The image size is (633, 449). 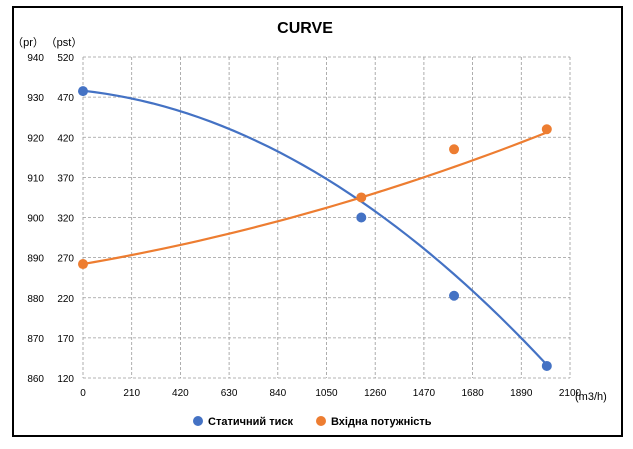 What do you see at coordinates (305, 28) in the screenshot?
I see `chart-title: CURVE` at bounding box center [305, 28].